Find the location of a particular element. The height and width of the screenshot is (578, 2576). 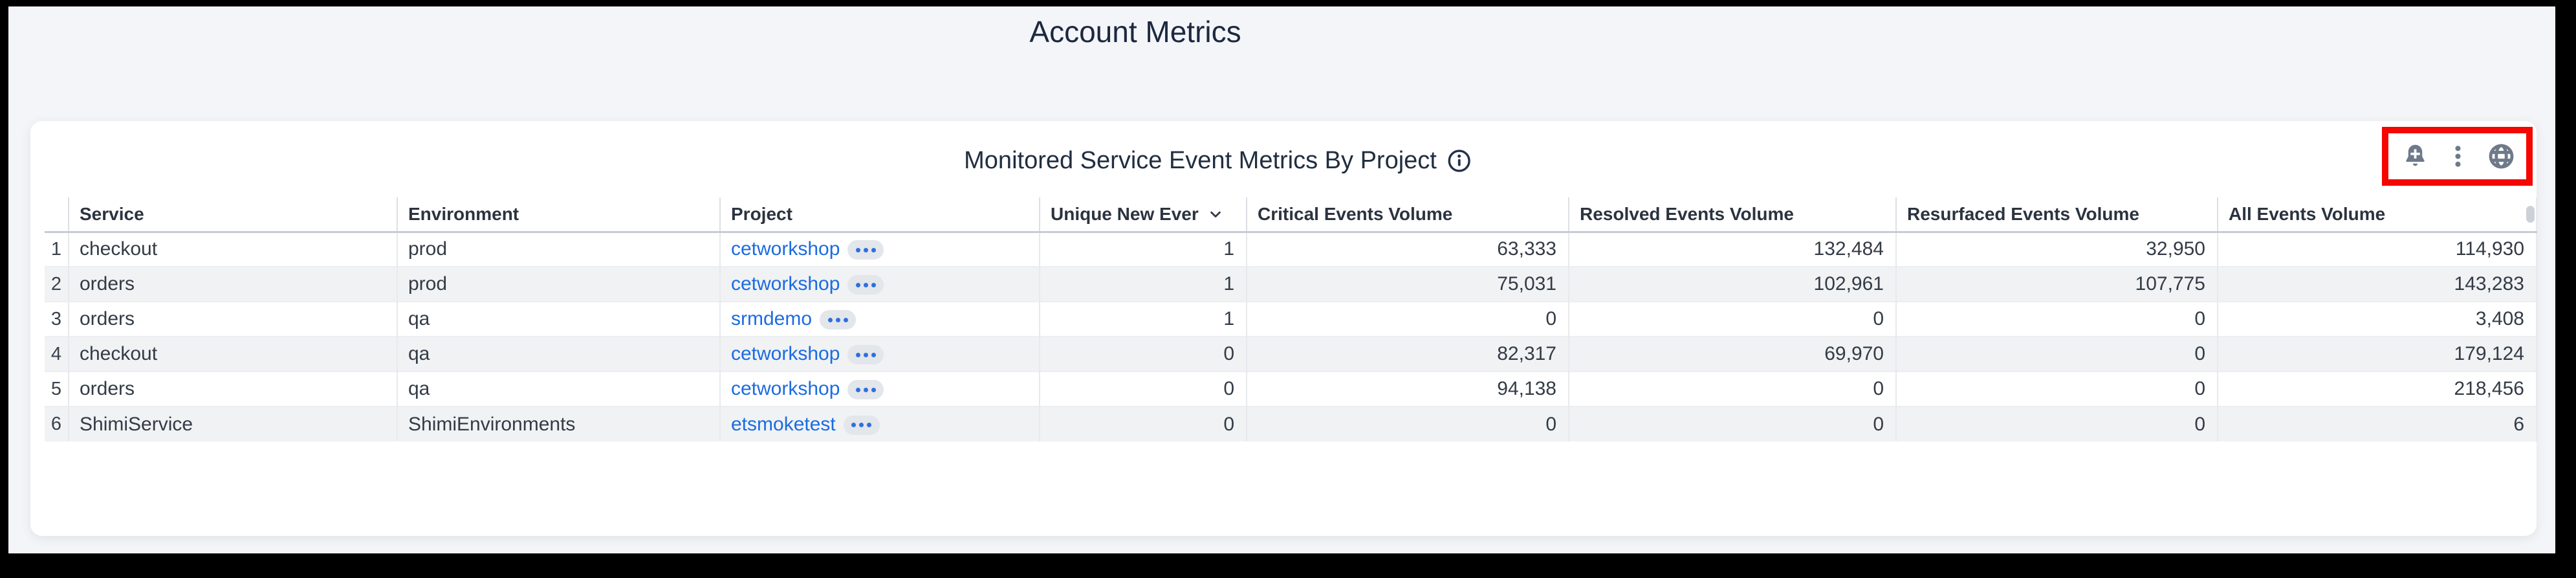

column-header-service: Service is located at coordinates (232, 215).